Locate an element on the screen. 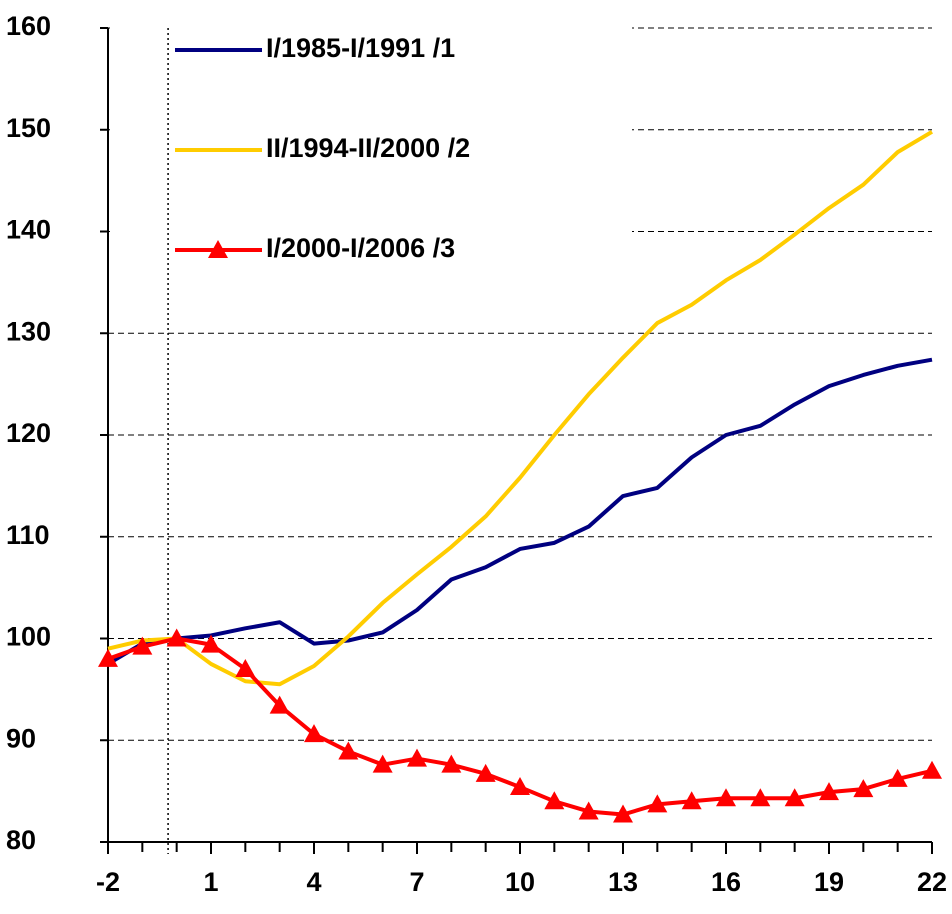 The image size is (952, 914). y-tick-label: 120 is located at coordinates (28, 433).